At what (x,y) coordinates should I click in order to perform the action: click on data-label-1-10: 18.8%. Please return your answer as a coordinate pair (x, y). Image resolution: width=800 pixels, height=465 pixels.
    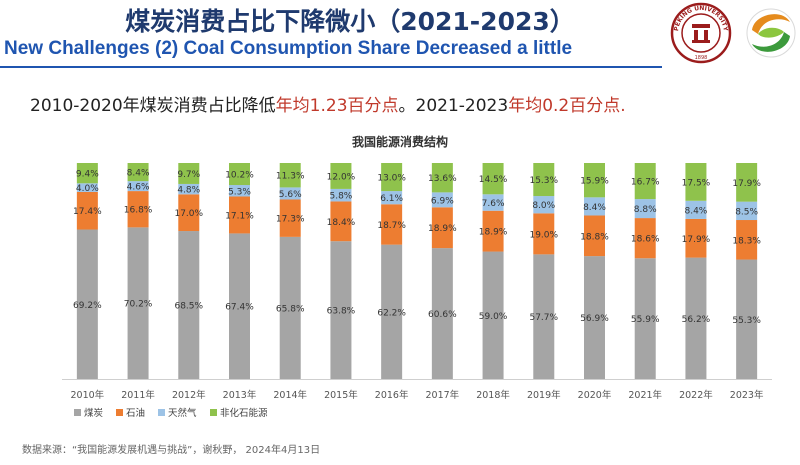
    Looking at the image, I should click on (594, 237).